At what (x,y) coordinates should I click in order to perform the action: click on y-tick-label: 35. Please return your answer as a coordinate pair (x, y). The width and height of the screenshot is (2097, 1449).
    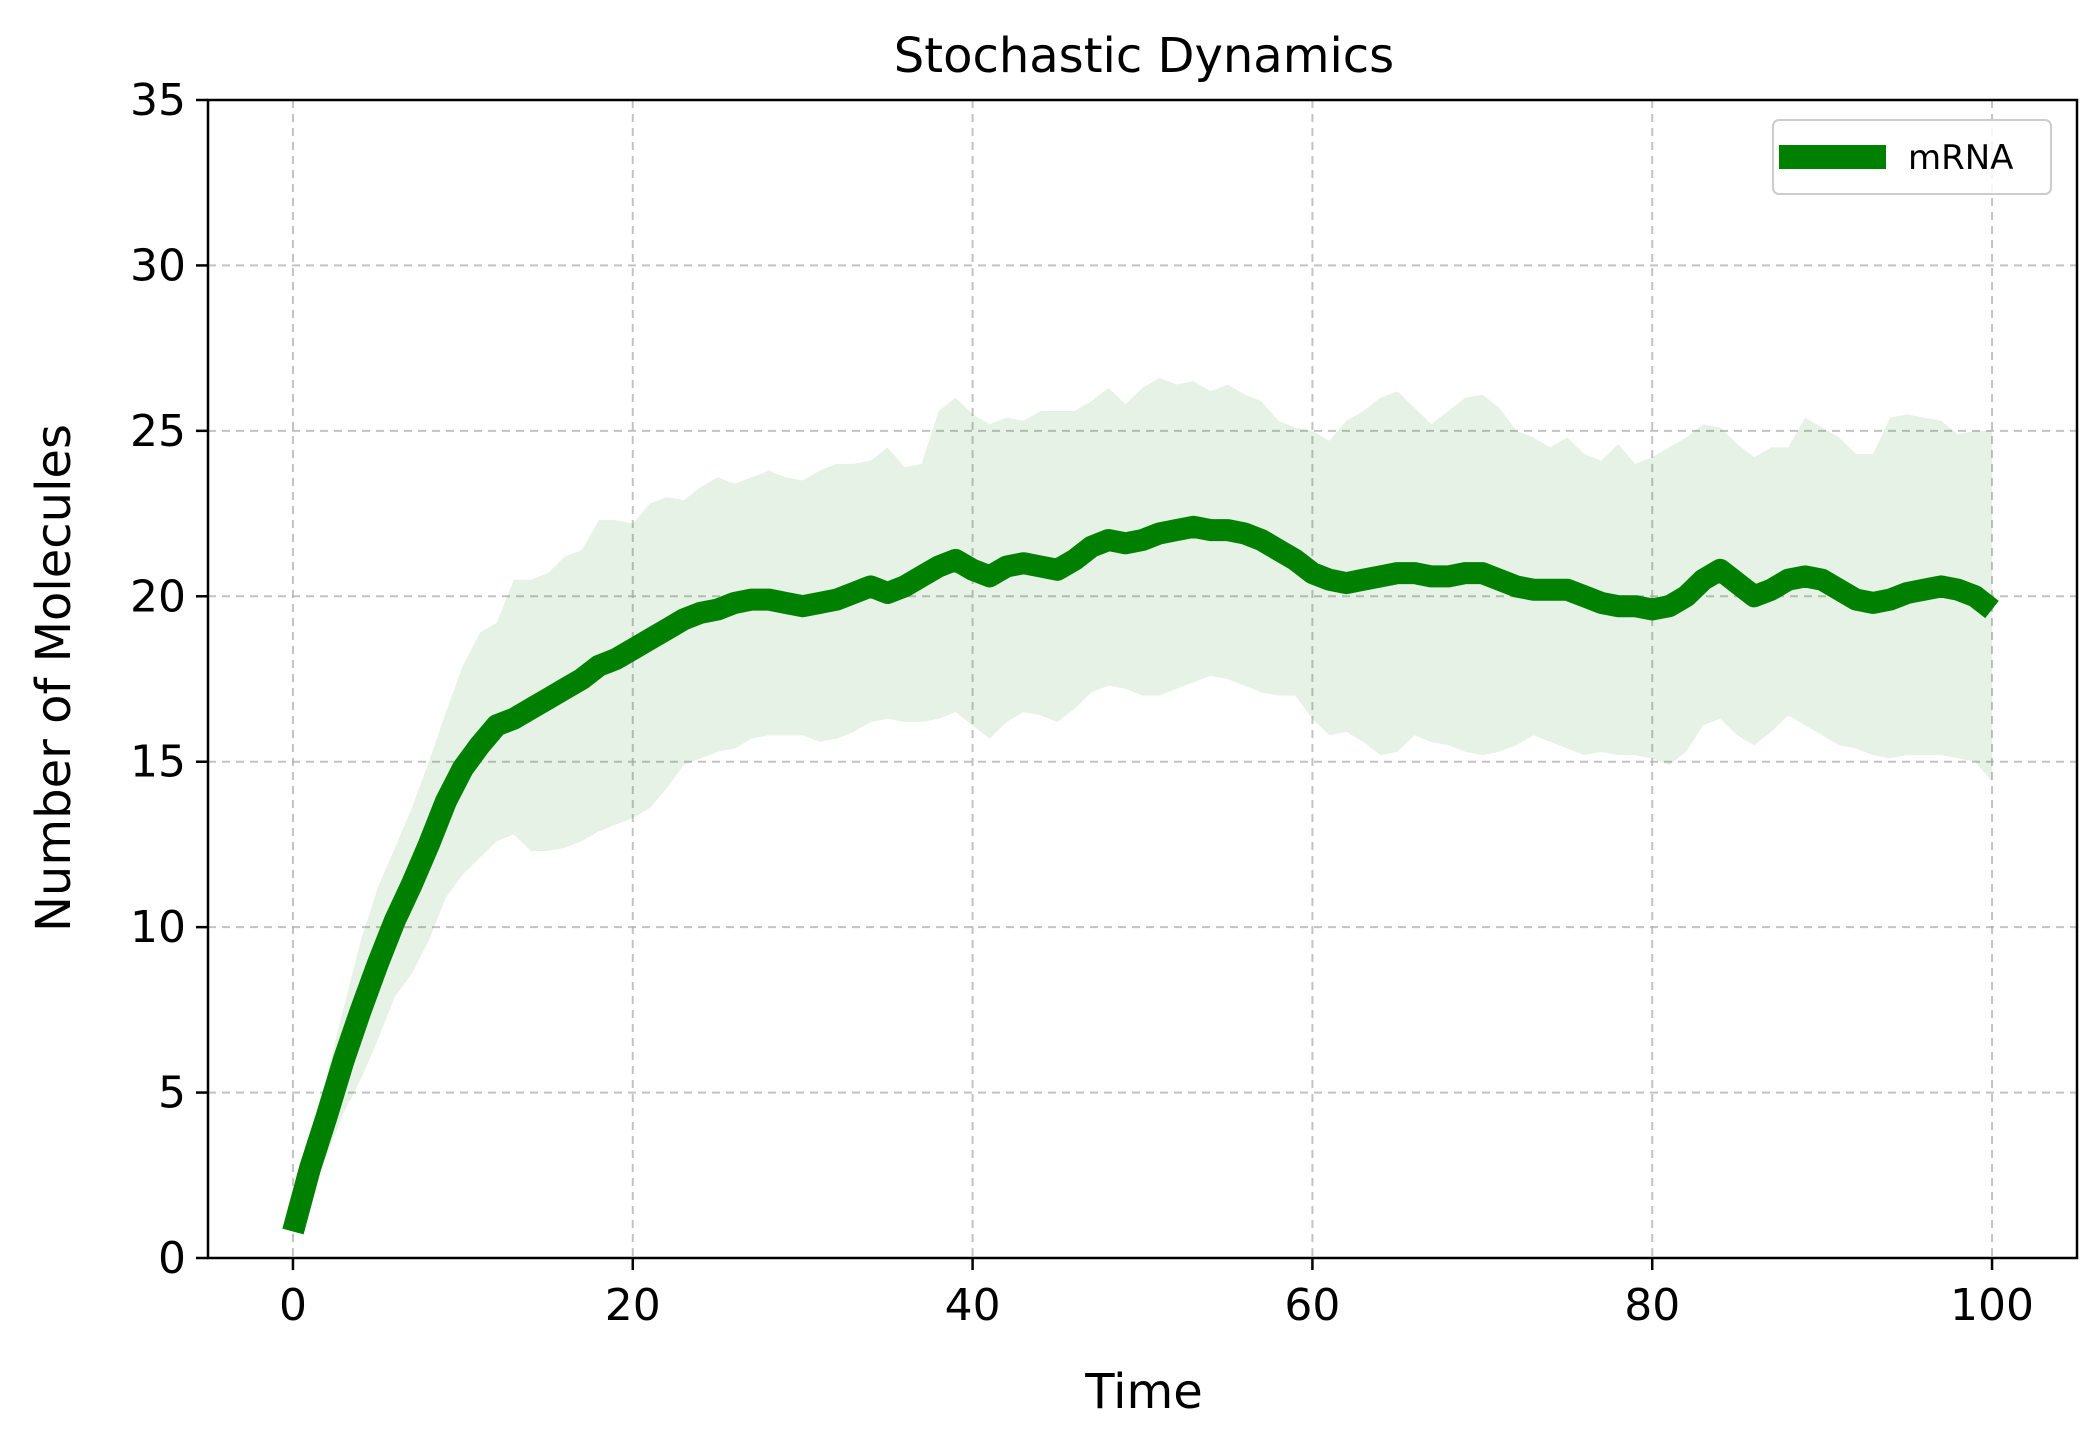
    Looking at the image, I should click on (158, 100).